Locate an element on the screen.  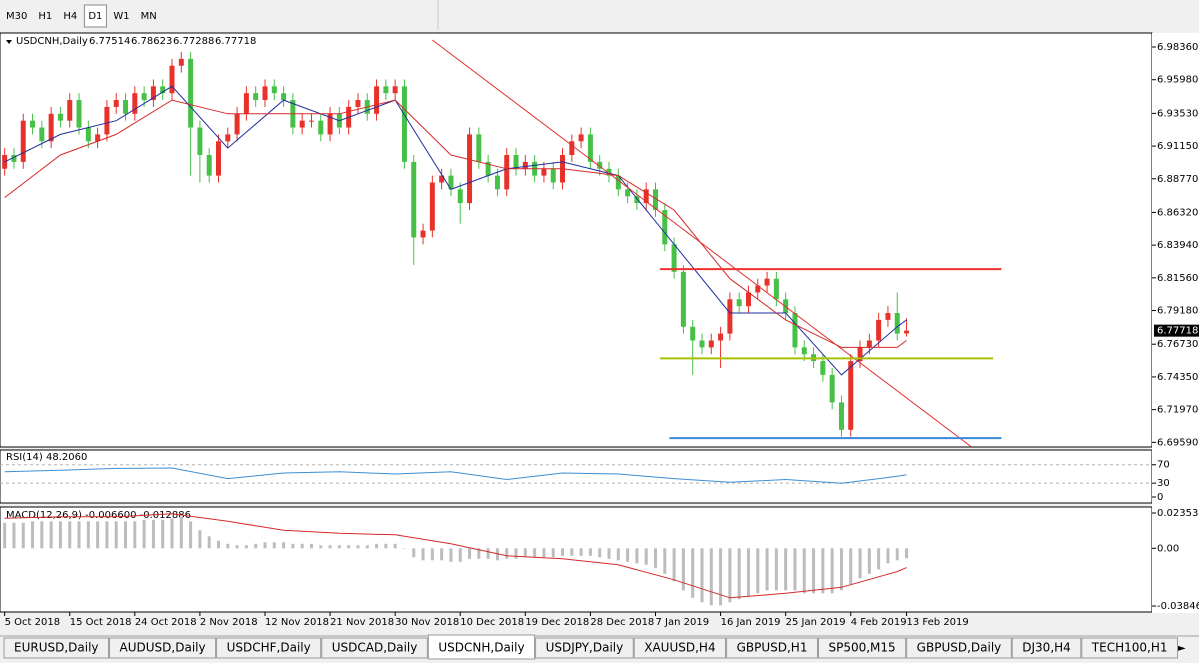
symbol-tab: EURUSD,Daily is located at coordinates (56, 648).